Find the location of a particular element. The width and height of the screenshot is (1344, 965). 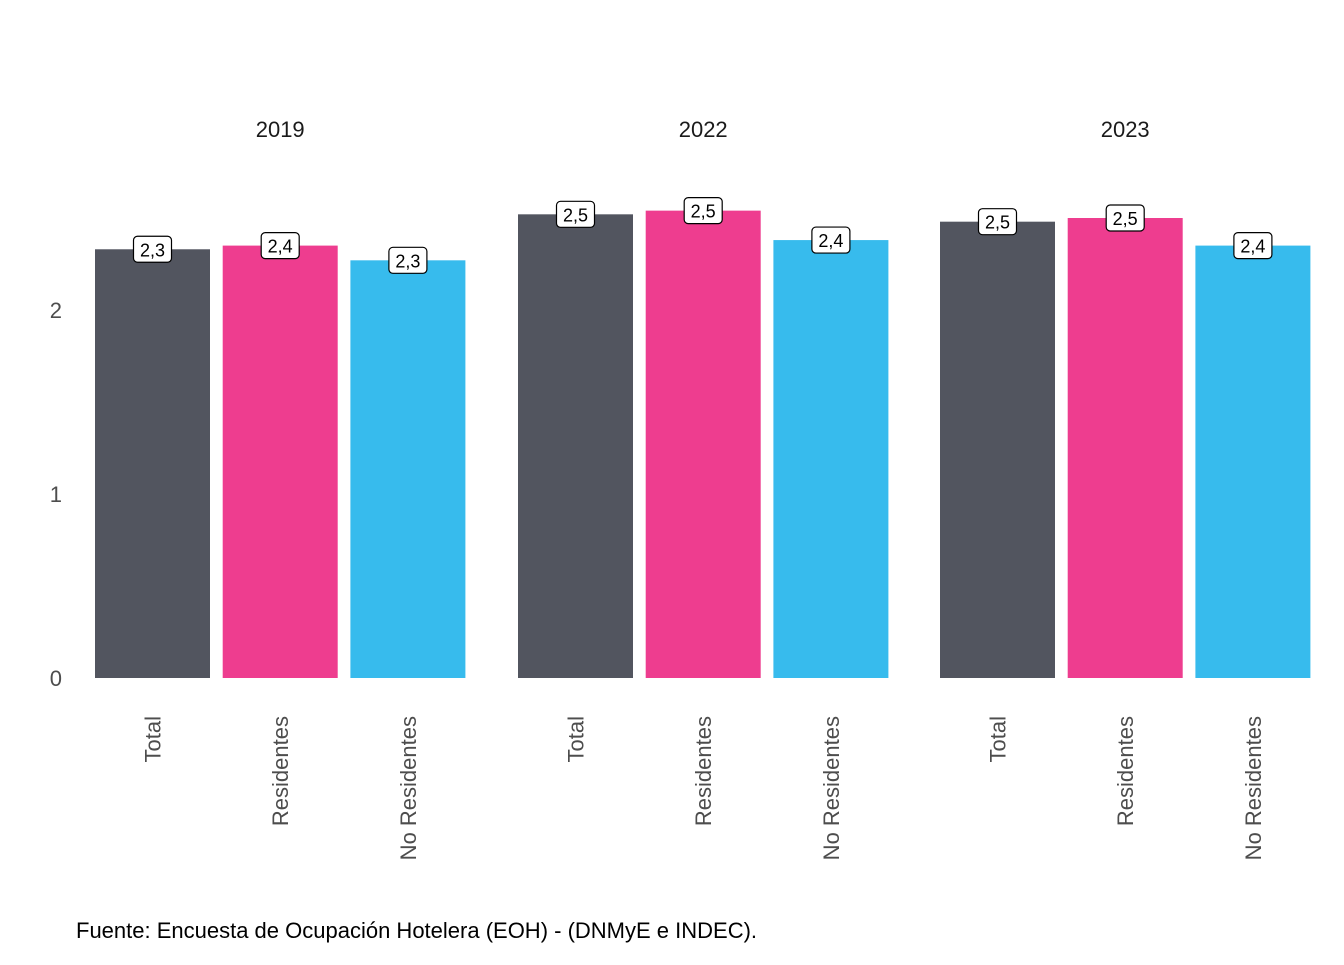

bar-2023-residentes is located at coordinates (1125, 448).